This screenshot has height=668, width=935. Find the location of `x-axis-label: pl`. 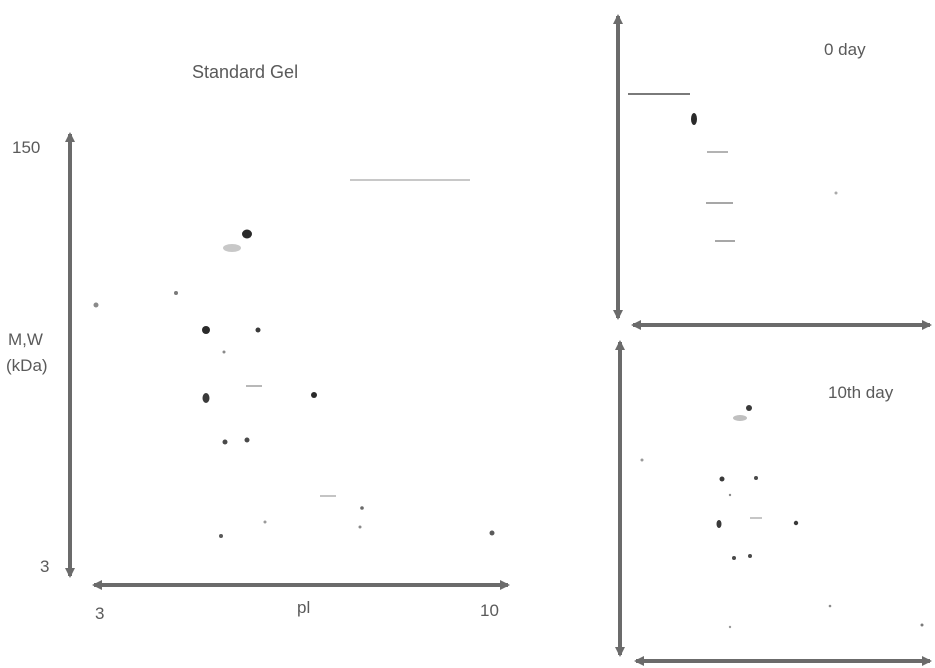

x-axis-label: pl is located at coordinates (304, 607).